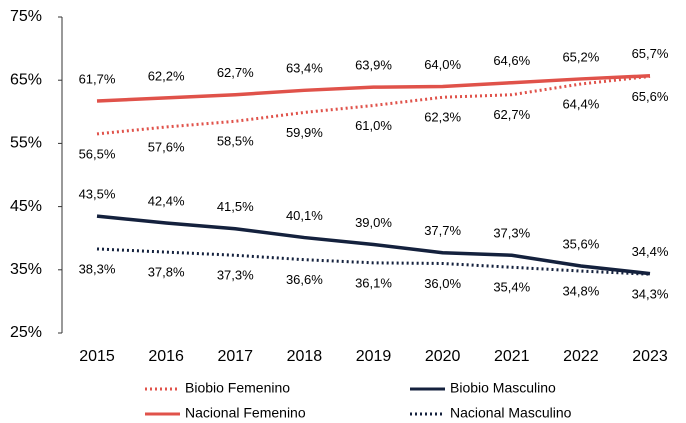 The width and height of the screenshot is (686, 423). I want to click on x-tick-label: 2018, so click(305, 356).